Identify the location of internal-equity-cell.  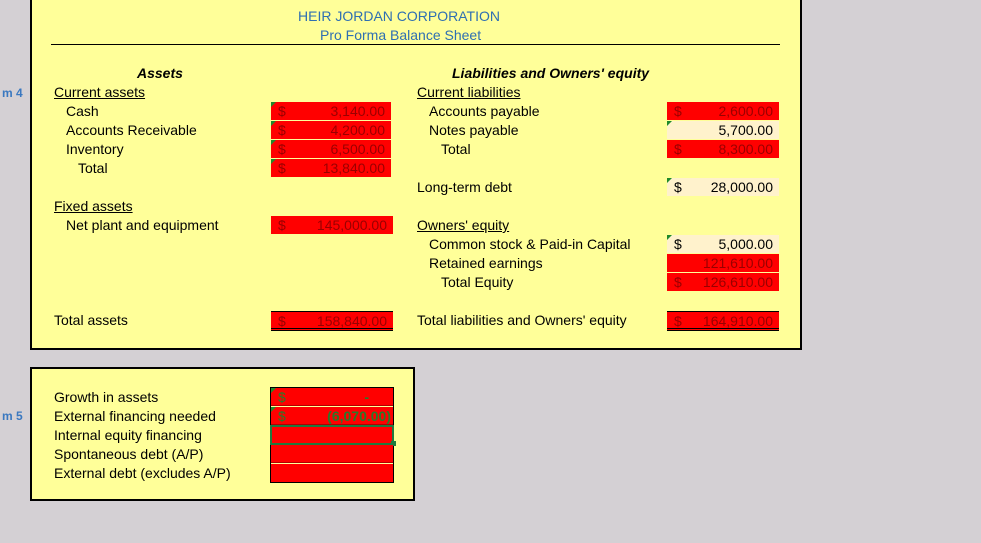
(332, 435).